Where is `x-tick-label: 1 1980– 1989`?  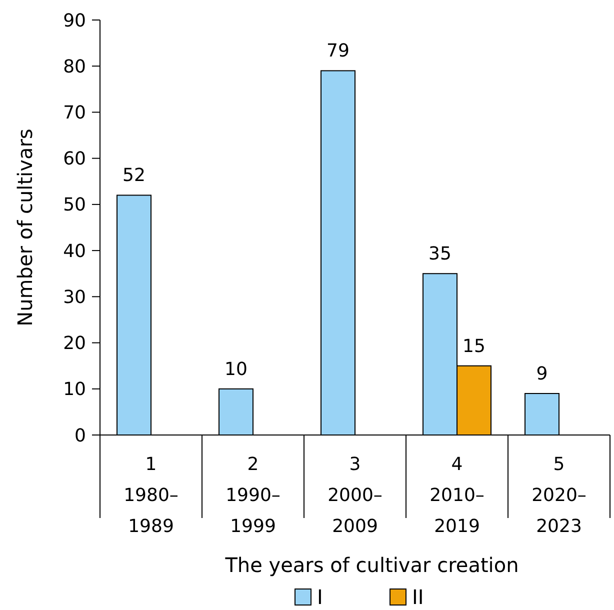 x-tick-label: 1 1980– 1989 is located at coordinates (151, 495).